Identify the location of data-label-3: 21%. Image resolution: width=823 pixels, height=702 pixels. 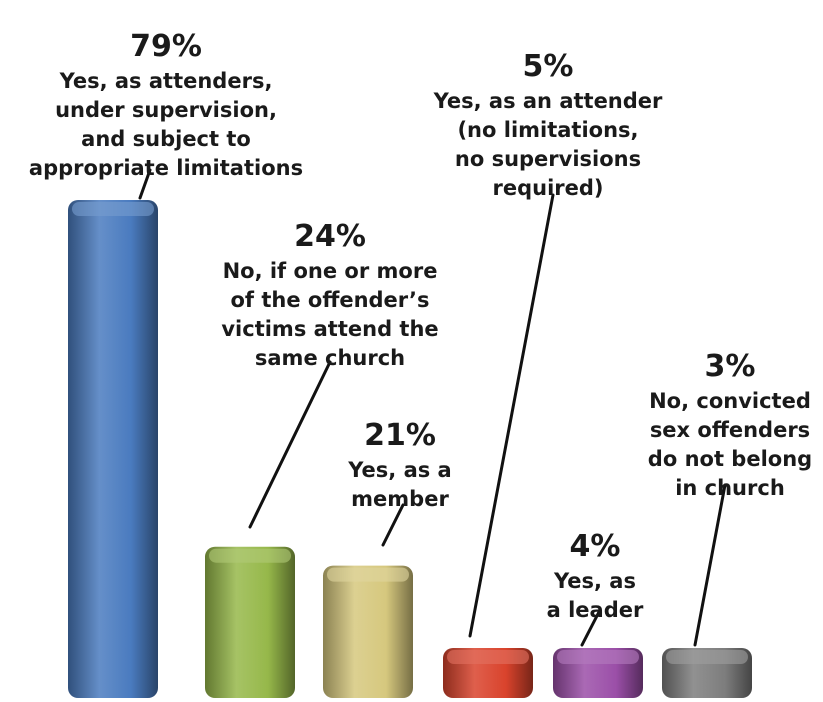
(400, 435).